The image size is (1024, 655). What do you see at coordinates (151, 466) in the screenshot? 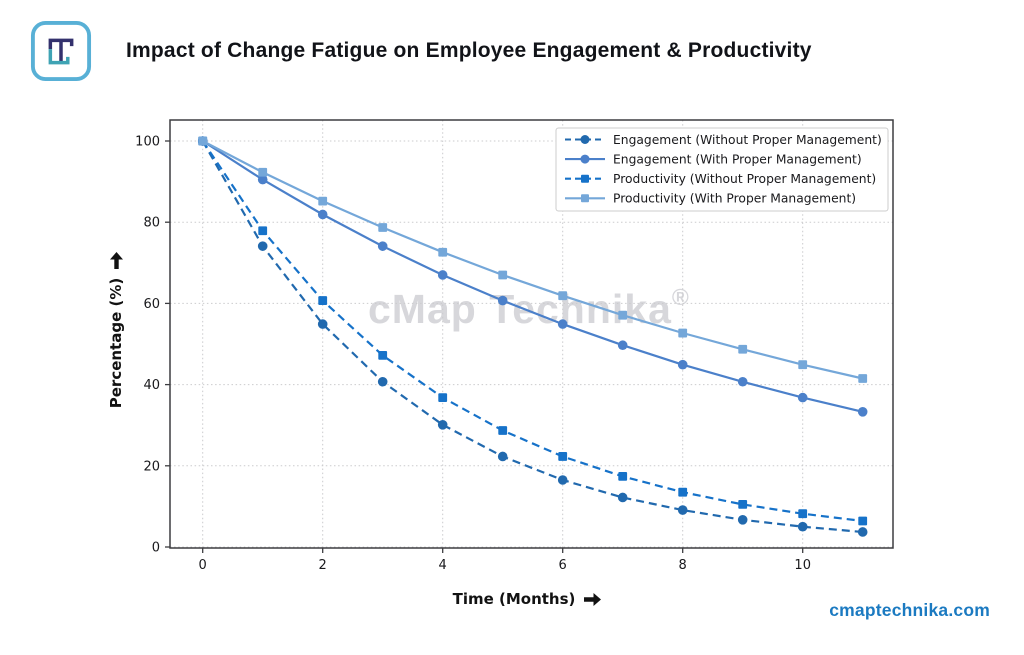
I see `y-tick-label: 20` at bounding box center [151, 466].